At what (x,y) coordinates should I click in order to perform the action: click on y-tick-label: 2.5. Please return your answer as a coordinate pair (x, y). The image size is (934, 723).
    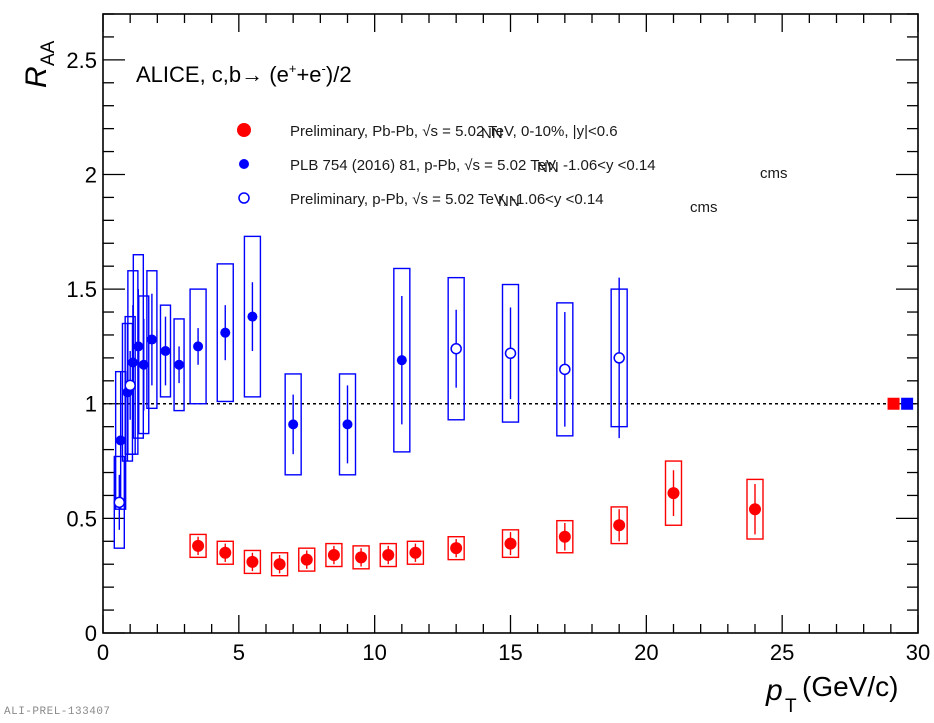
    Looking at the image, I should click on (81, 60).